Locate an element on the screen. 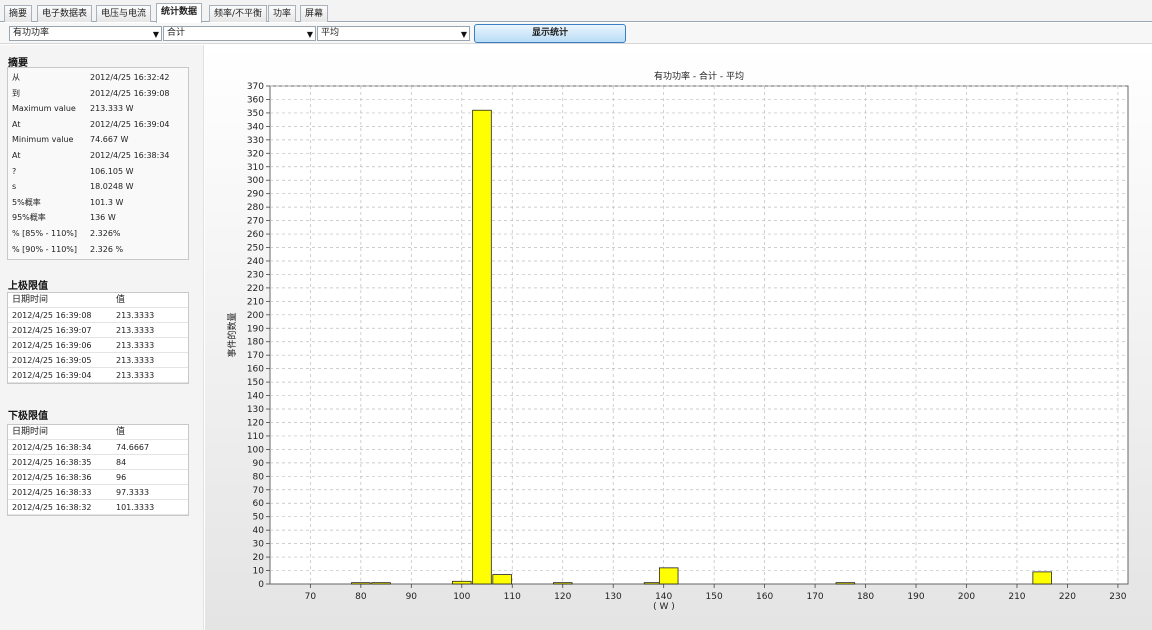 This screenshot has height=630, width=1152. y-tick-label: 200 is located at coordinates (255, 316).